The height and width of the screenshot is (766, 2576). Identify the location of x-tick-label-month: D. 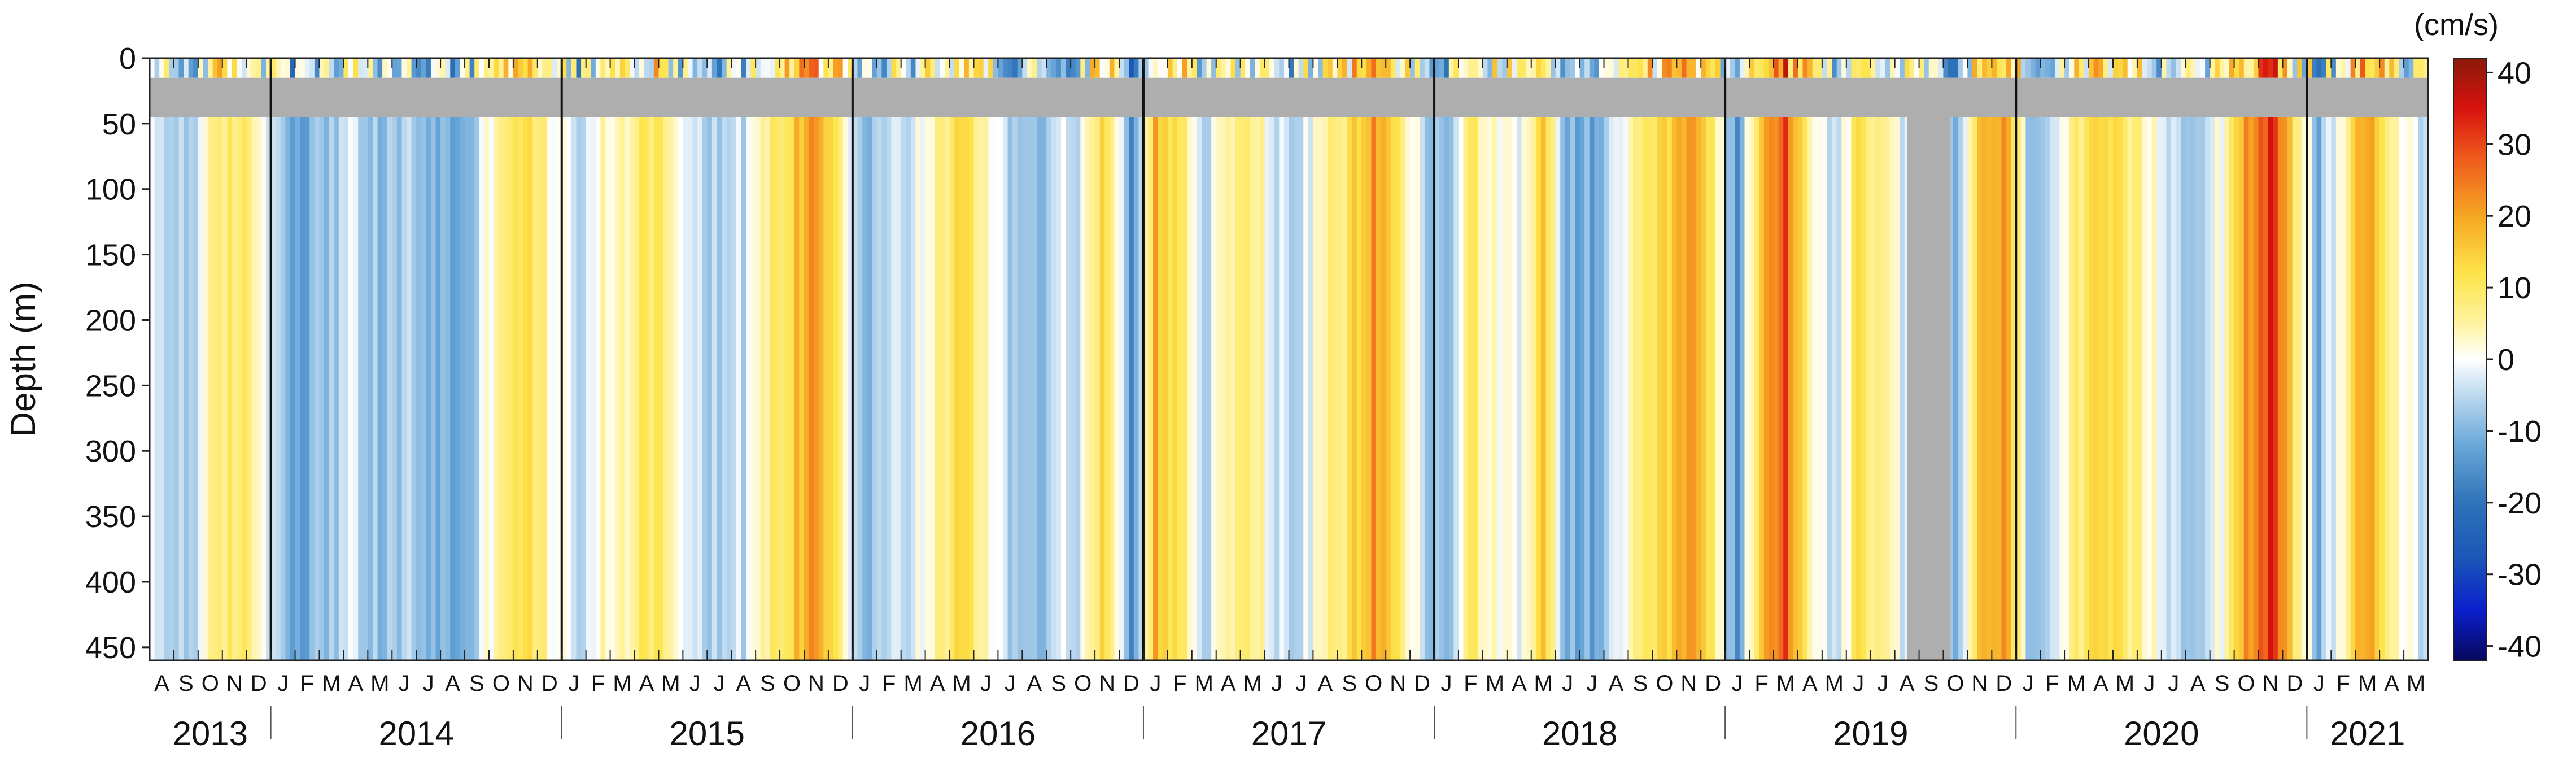
(1713, 683).